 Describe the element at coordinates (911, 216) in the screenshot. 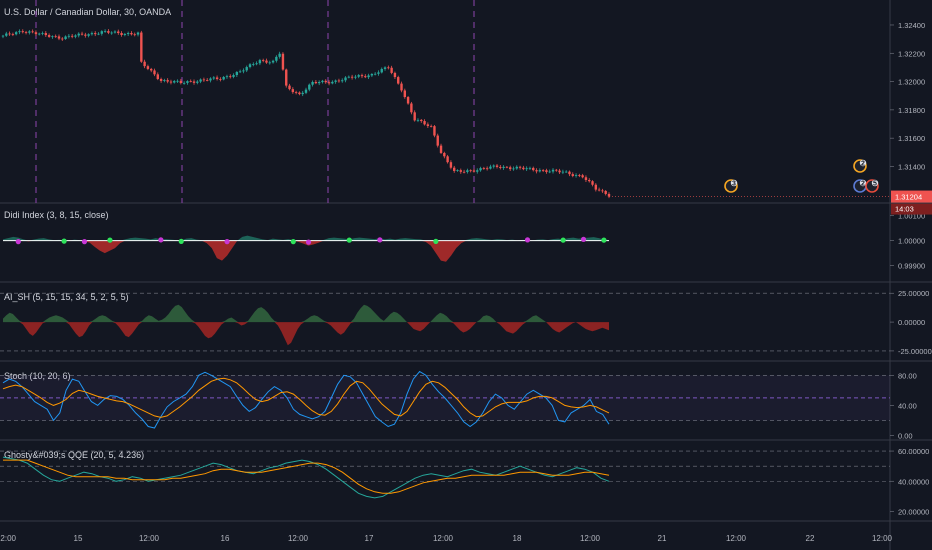

I see `didi-tick-label: 1.00100` at that location.